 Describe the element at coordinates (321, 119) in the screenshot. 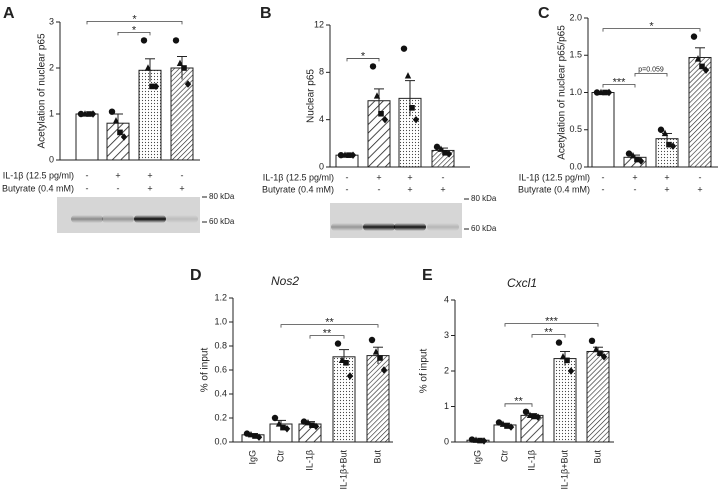

I see `y-tick-label: 4` at that location.